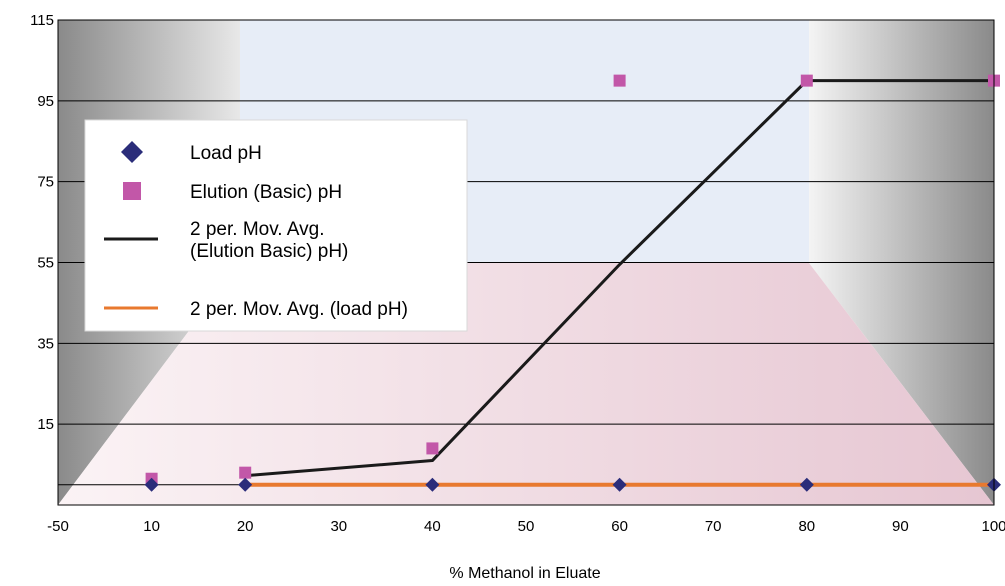 The height and width of the screenshot is (586, 1005). I want to click on legend-diamond-icon, so click(132, 152).